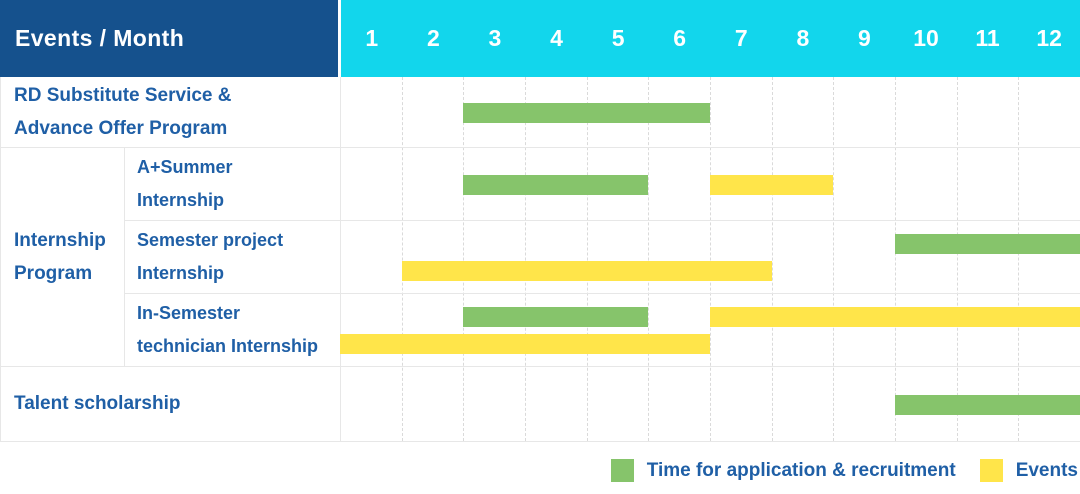 This screenshot has width=1080, height=494. I want to click on events-month-header-label: Events / Month, so click(100, 38).